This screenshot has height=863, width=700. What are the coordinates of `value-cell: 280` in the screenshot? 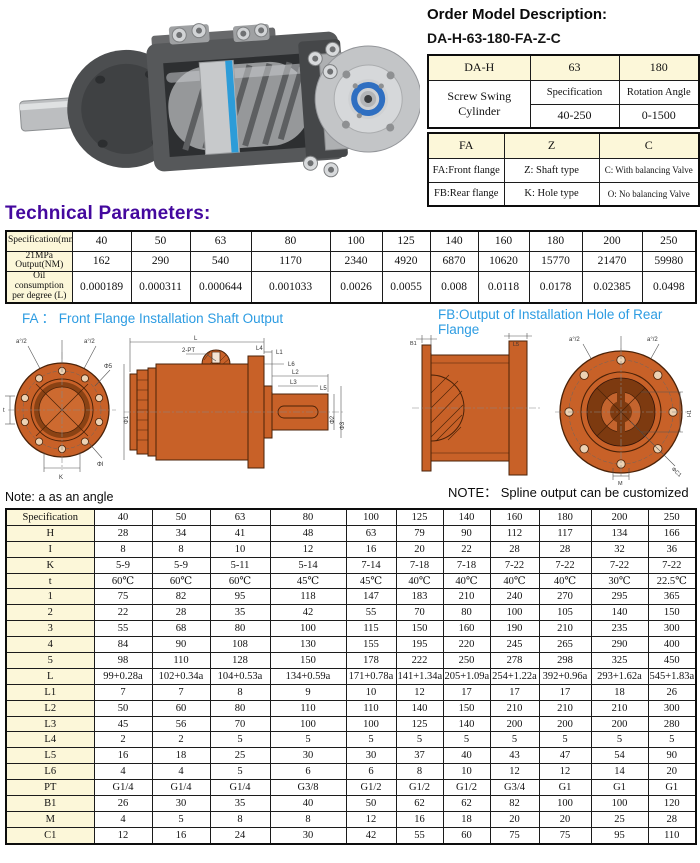 It's located at (672, 724).